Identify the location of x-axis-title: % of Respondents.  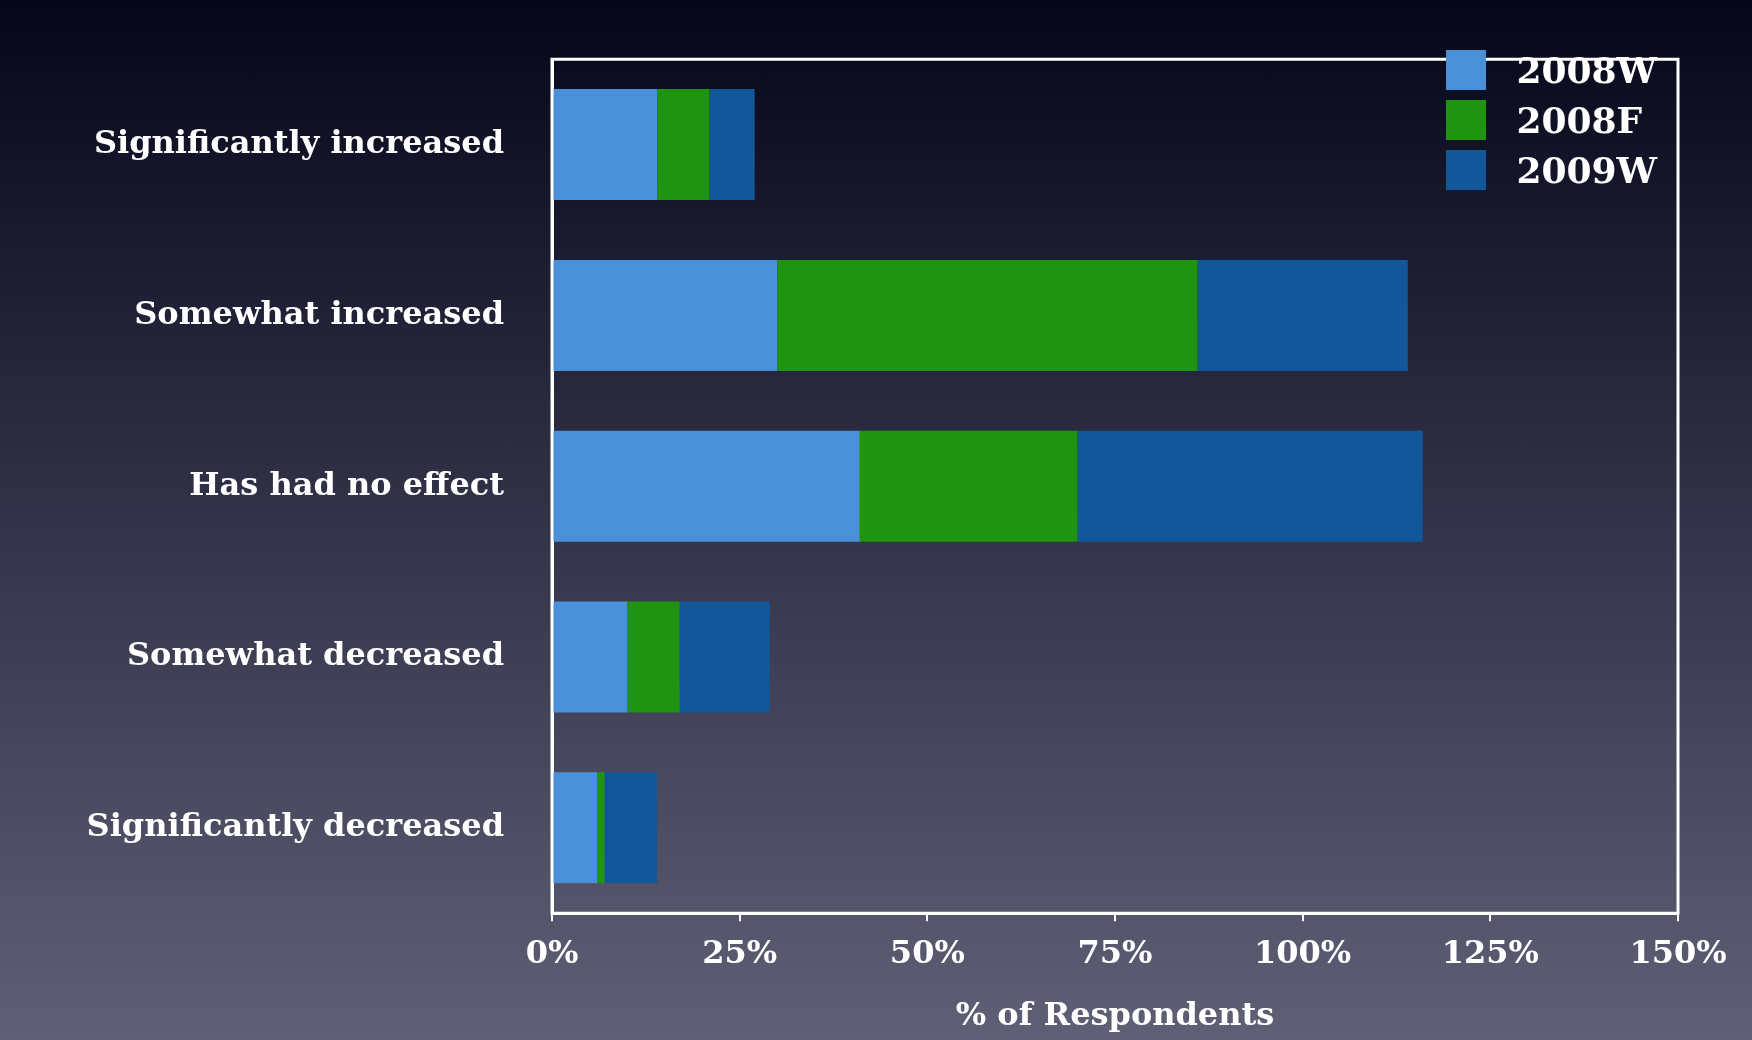
(1115, 1014).